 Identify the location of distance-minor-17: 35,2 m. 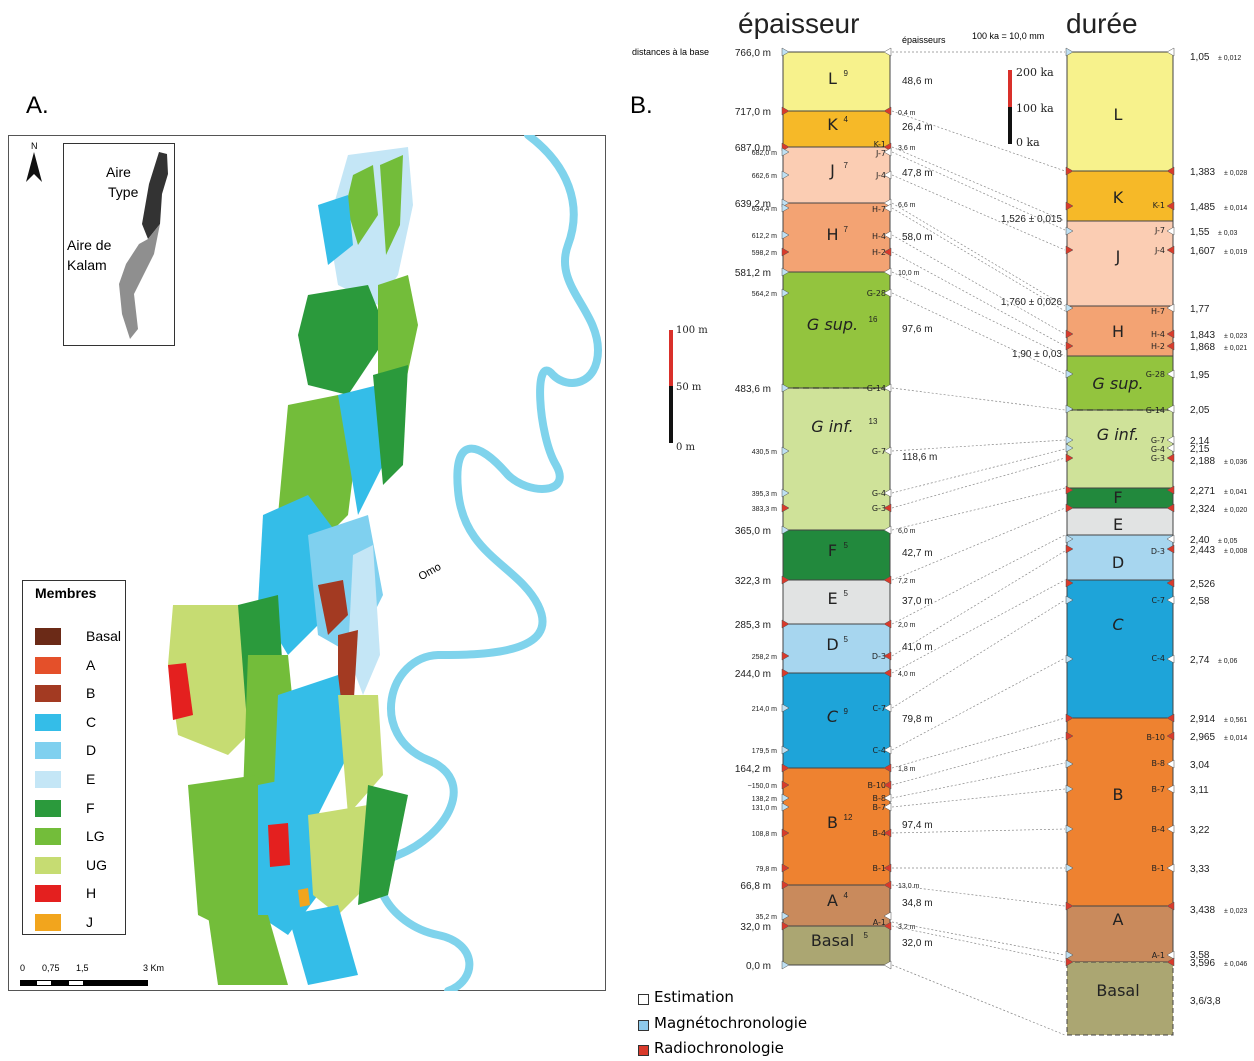
(767, 917).